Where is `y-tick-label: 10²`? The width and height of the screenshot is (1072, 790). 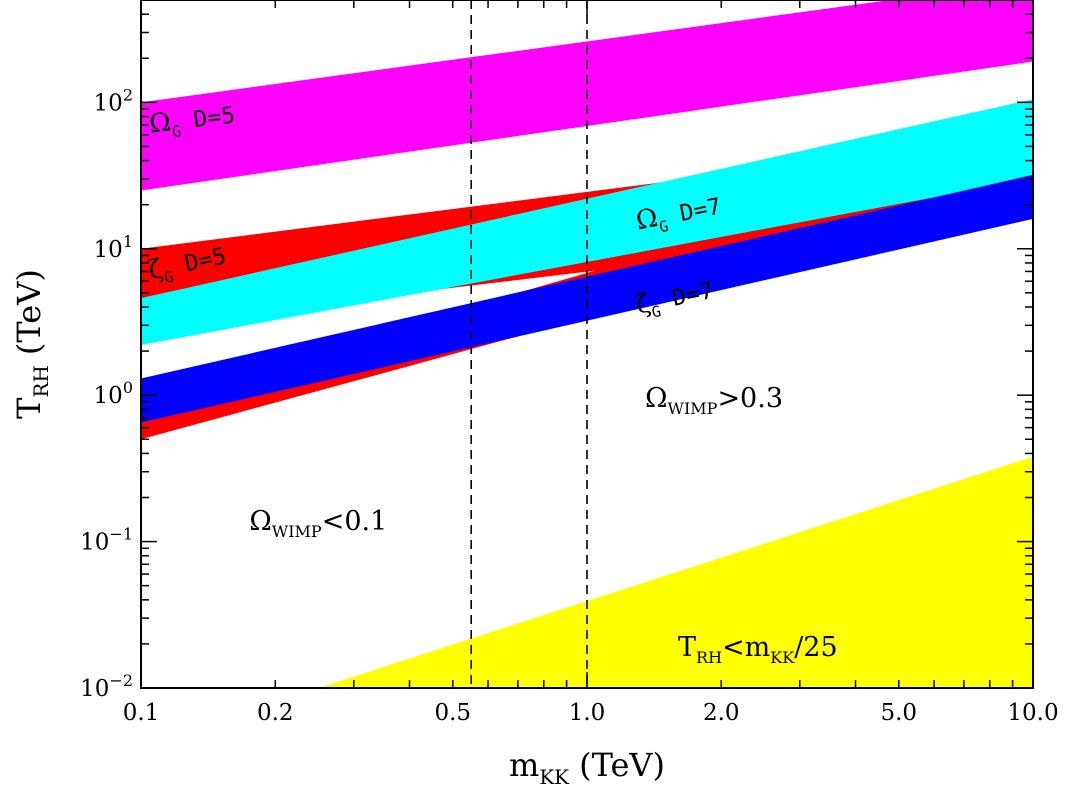 y-tick-label: 10² is located at coordinates (113, 100).